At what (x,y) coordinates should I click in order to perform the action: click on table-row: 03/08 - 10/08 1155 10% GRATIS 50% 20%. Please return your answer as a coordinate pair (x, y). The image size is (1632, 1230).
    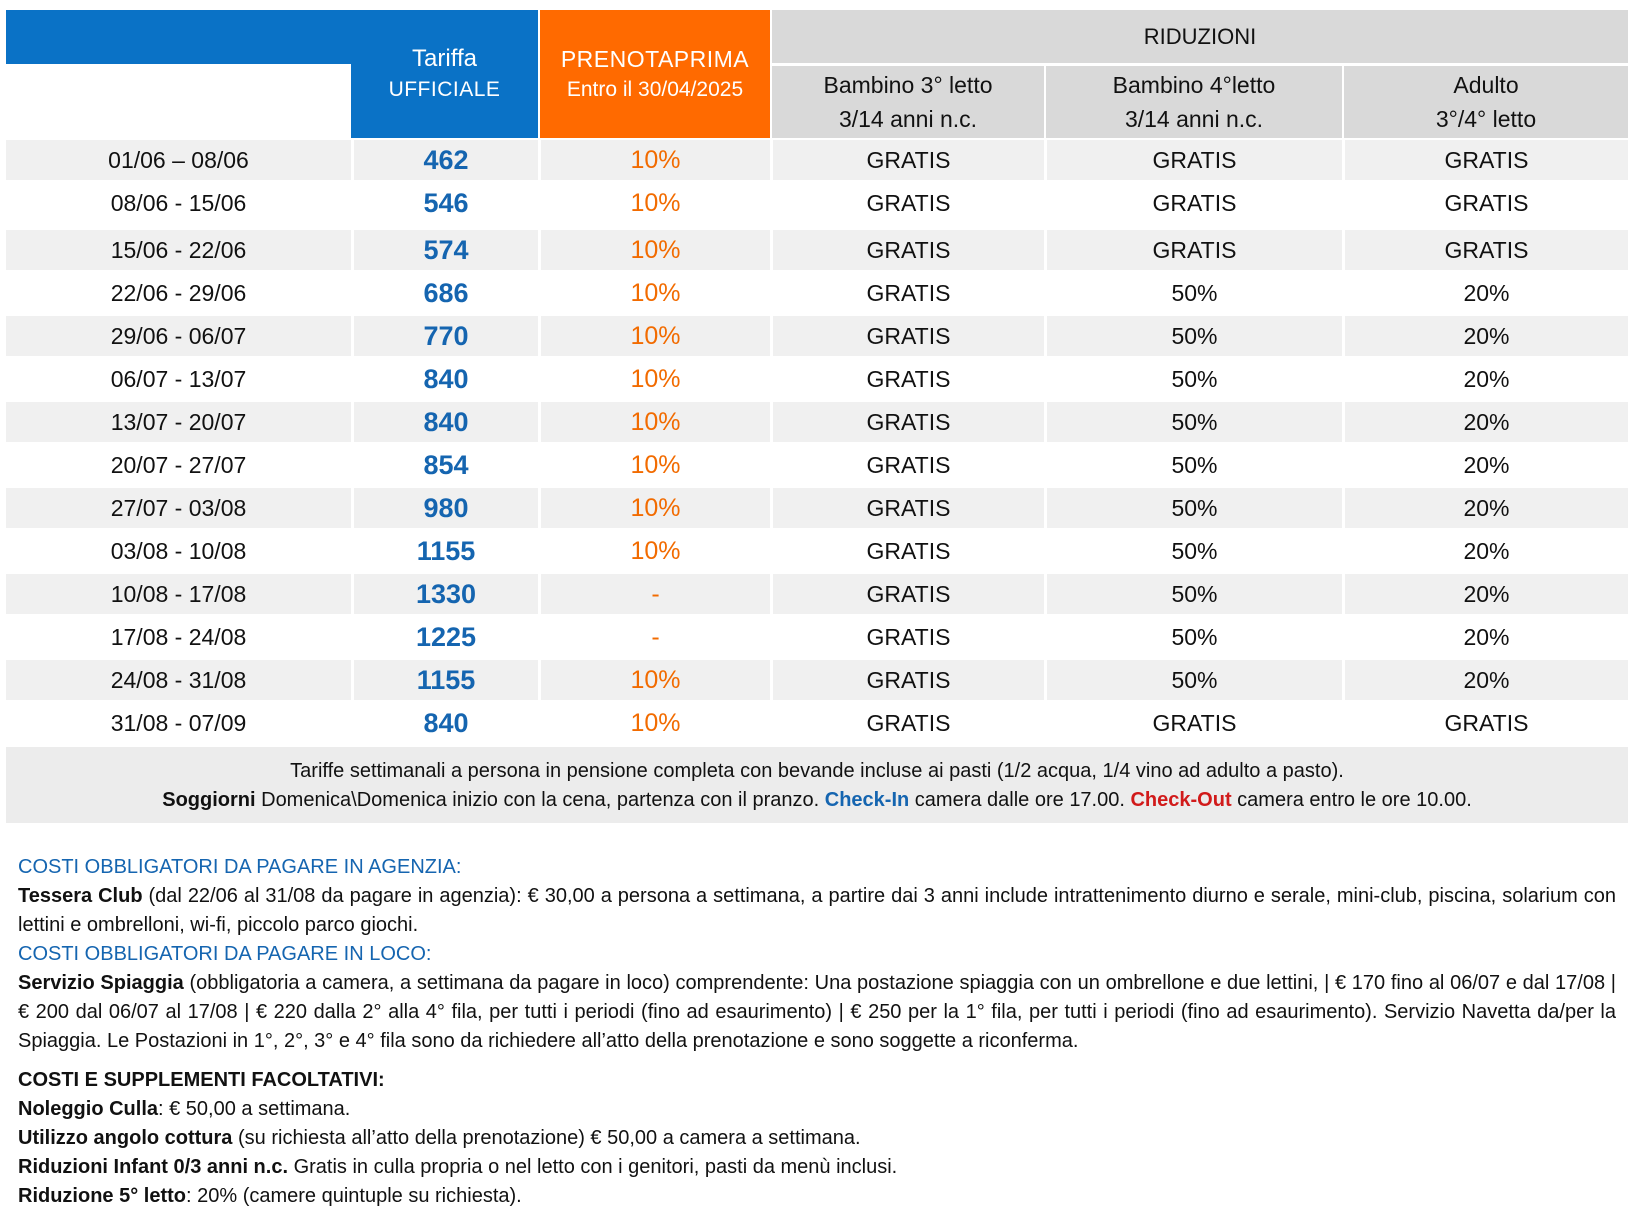
    Looking at the image, I should click on (817, 552).